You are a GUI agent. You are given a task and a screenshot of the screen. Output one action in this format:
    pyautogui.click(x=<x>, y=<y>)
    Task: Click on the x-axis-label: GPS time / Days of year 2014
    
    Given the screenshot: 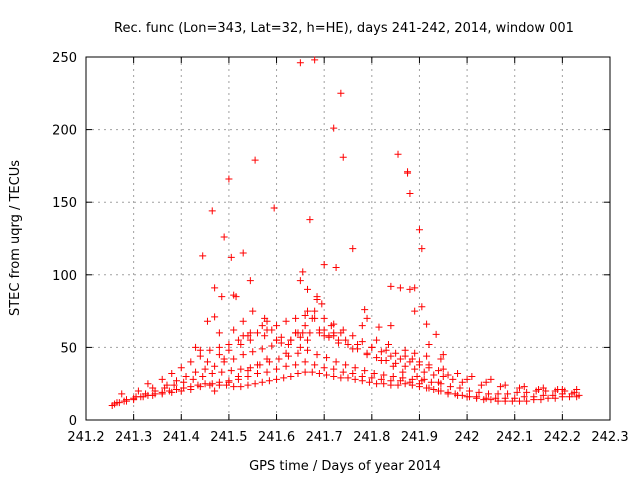 What is the action you would take?
    pyautogui.click(x=345, y=466)
    